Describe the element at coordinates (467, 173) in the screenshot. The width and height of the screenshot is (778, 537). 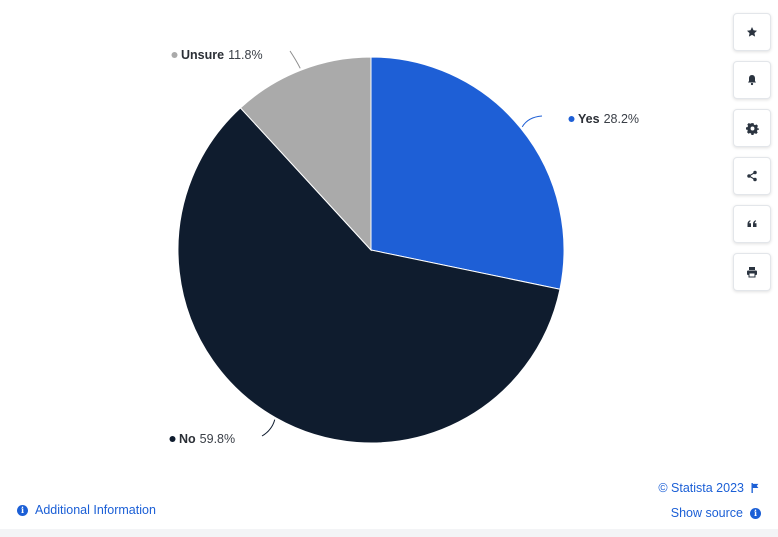
I see `pie-slice-yes` at that location.